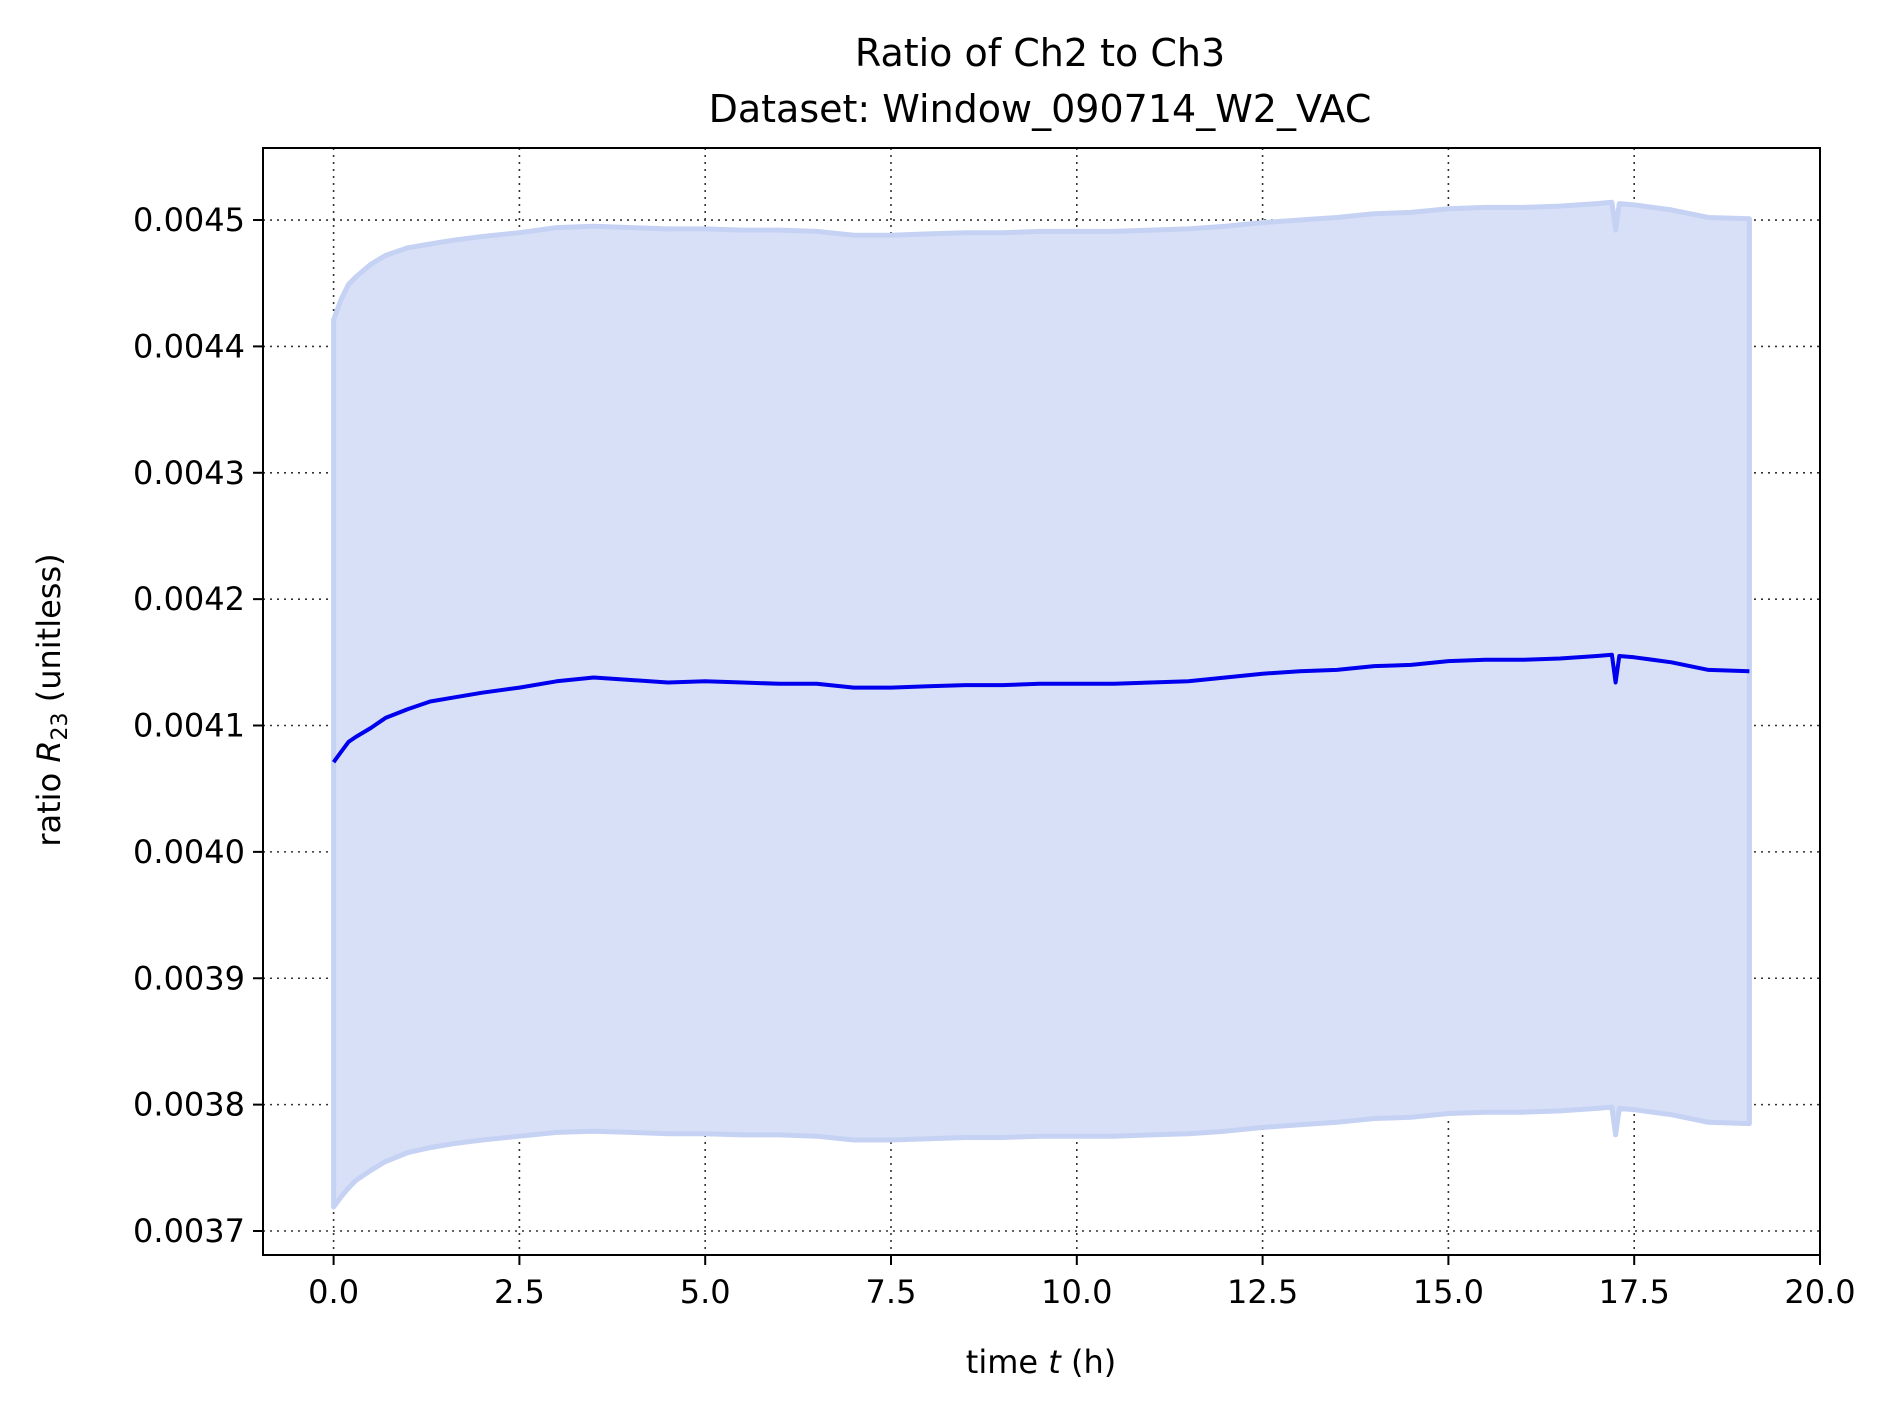 Image resolution: width=1889 pixels, height=1409 pixels. What do you see at coordinates (1076, 1292) in the screenshot?
I see `x-tick-label-4: 10.0` at bounding box center [1076, 1292].